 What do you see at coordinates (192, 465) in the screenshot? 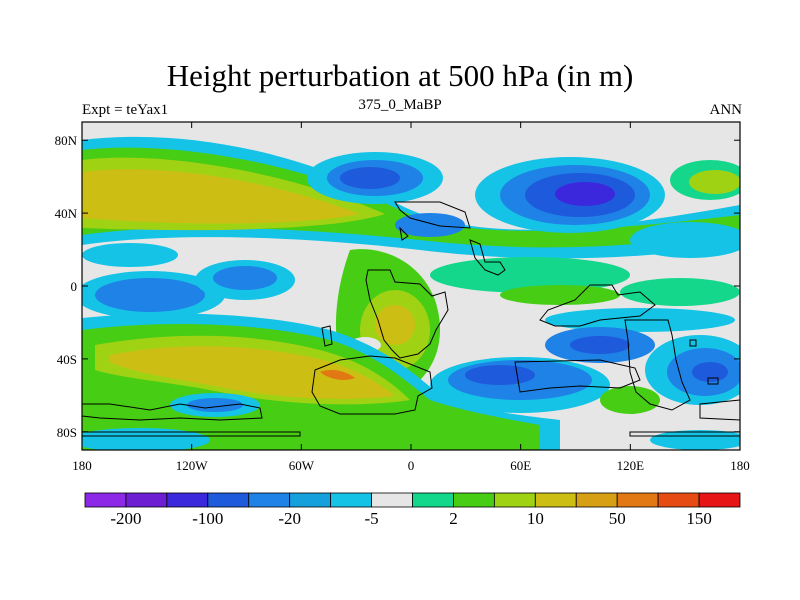
I see `x-tick-label: 120W` at bounding box center [192, 465].